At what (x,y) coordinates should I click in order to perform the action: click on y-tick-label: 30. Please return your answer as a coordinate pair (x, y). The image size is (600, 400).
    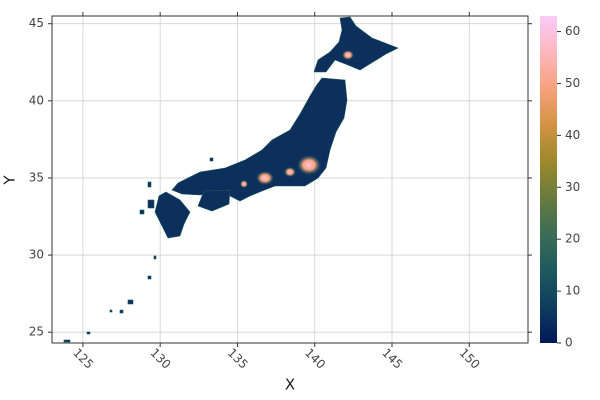
    Looking at the image, I should click on (36, 255).